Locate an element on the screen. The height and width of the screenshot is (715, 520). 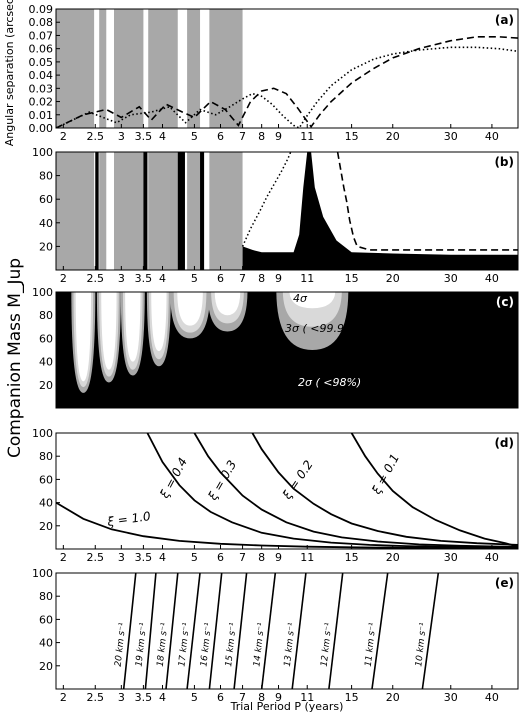
x-tick-label-e-14: 40 is located at coordinates (492, 697).